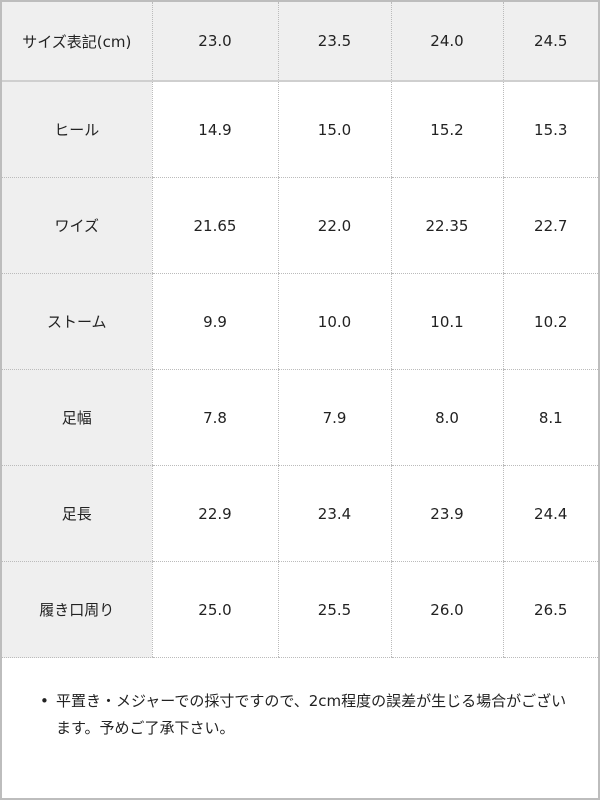 The height and width of the screenshot is (800, 600). I want to click on table-cell: 15.2, so click(446, 129).